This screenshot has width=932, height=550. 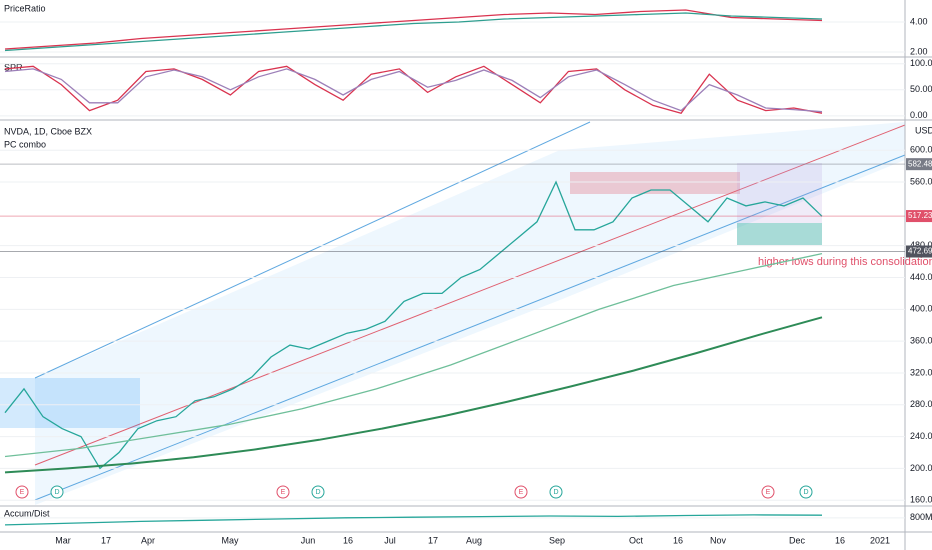 I want to click on price-label: 582.48, so click(x=920, y=163).